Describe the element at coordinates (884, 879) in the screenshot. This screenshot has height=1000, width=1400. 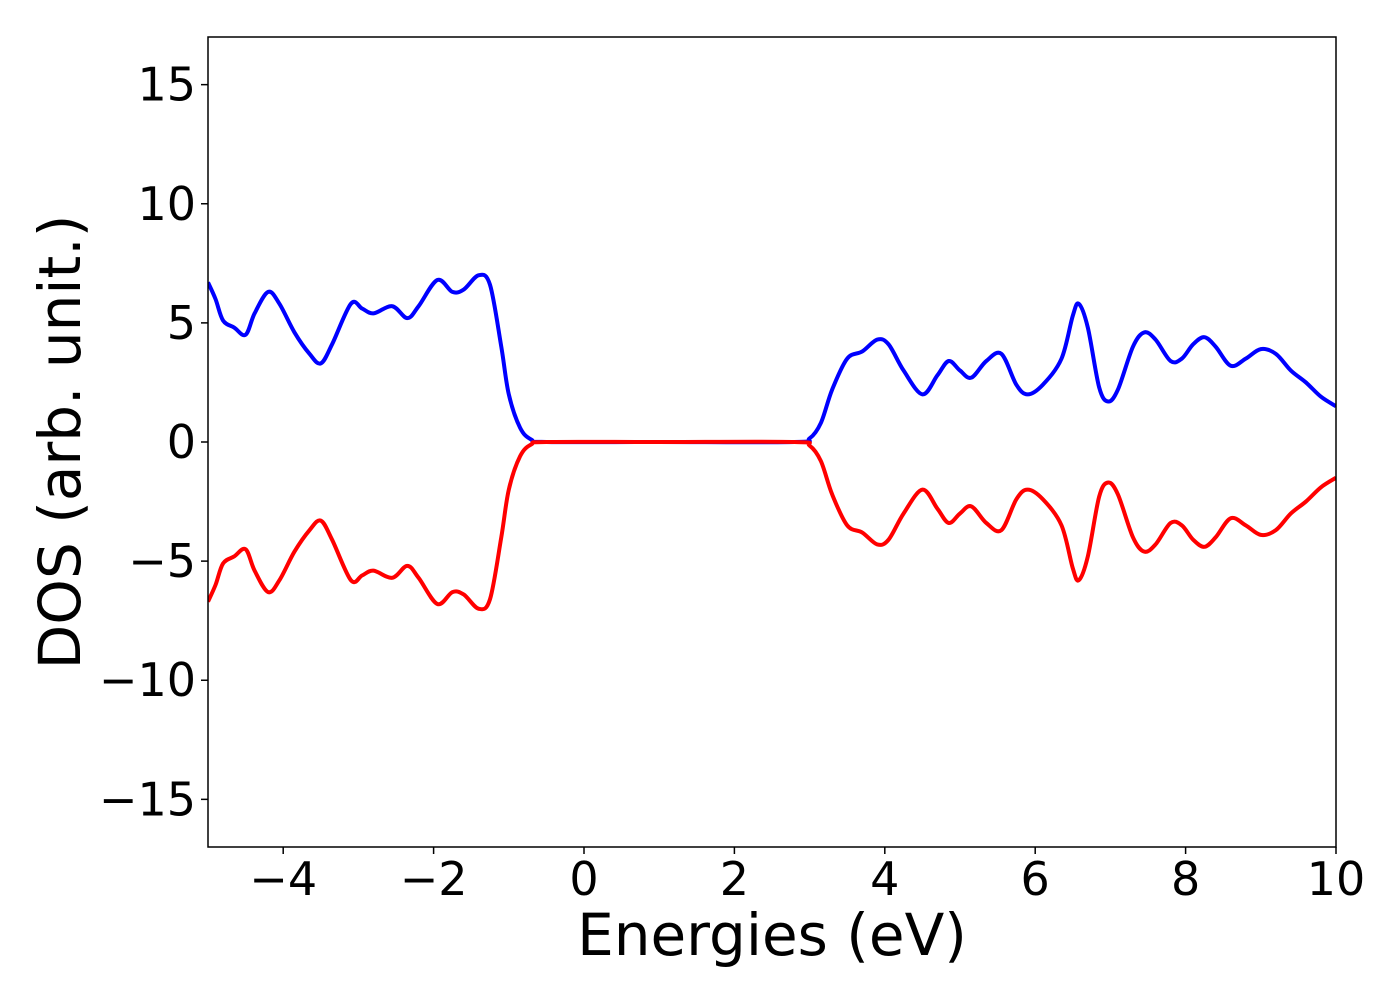
I see `x-tick-label: 4` at that location.